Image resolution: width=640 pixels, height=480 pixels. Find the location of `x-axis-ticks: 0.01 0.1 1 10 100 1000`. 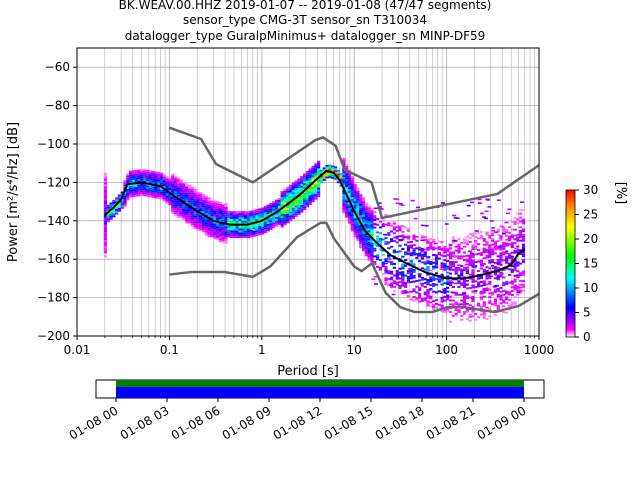

x-axis-ticks: 0.01 0.1 1 10 100 1000 is located at coordinates (309, 346).